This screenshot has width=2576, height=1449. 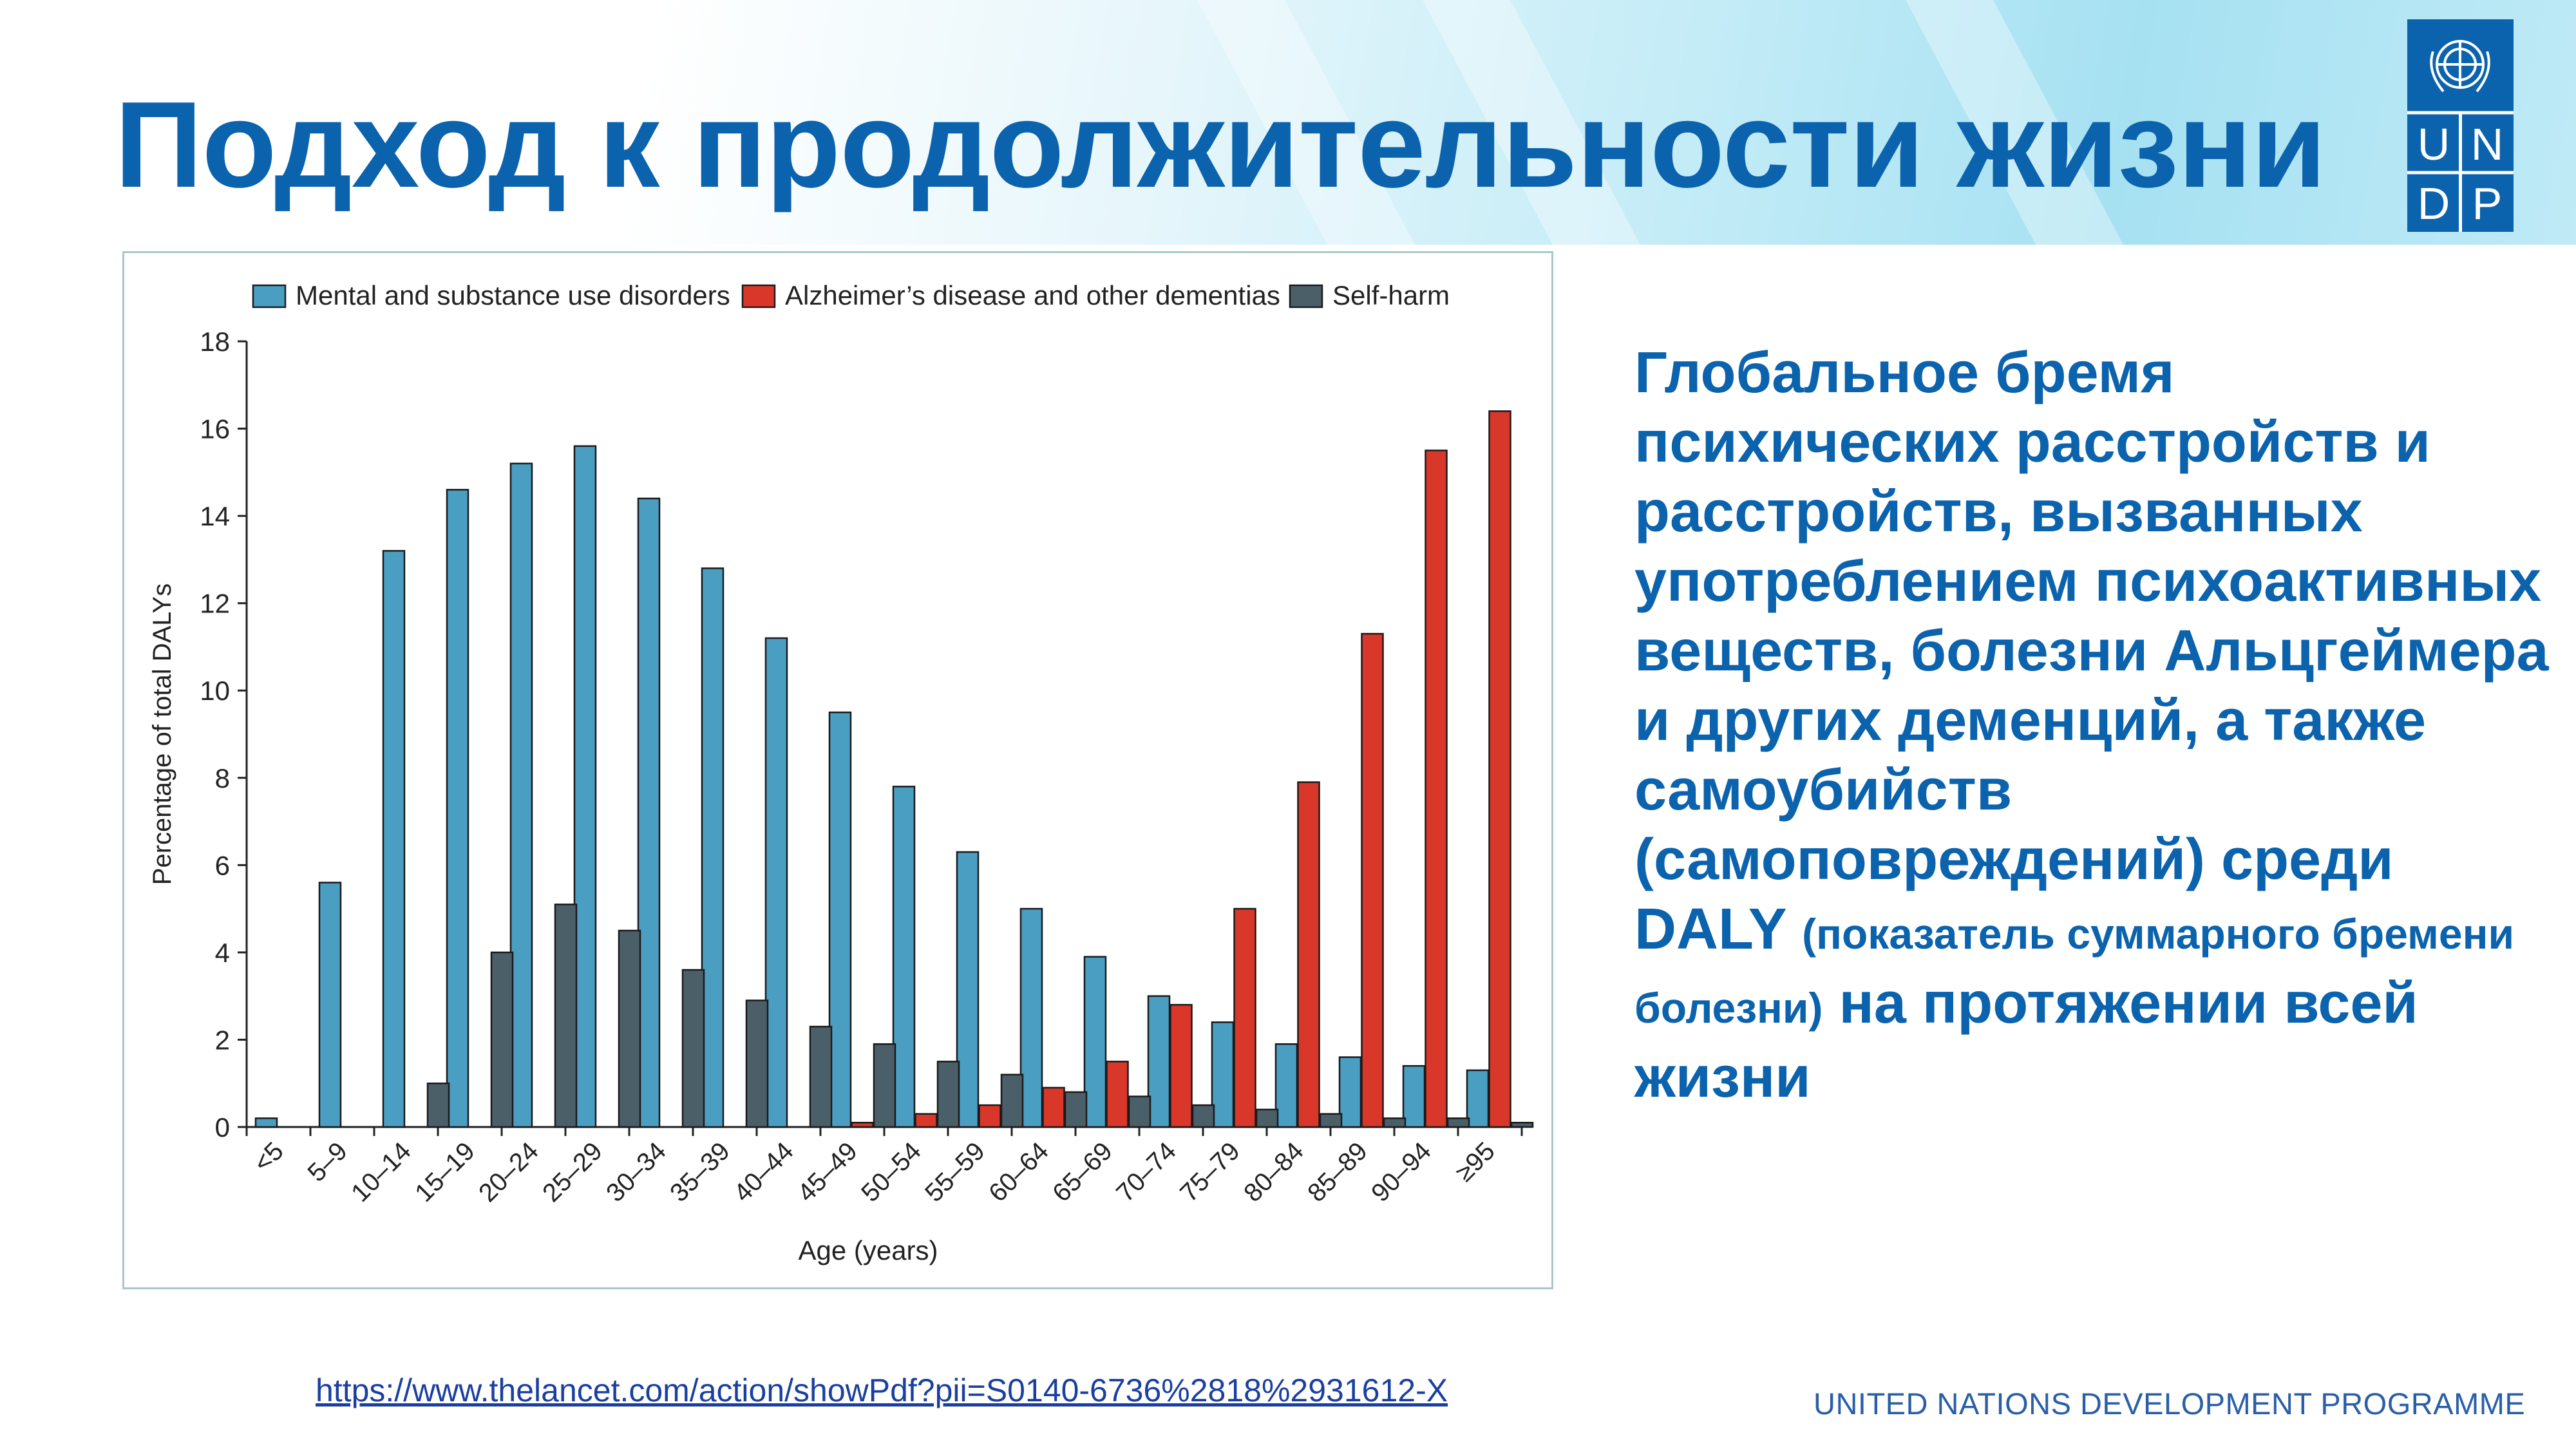 I want to click on x-tick-label: 40–44, so click(x=763, y=1172).